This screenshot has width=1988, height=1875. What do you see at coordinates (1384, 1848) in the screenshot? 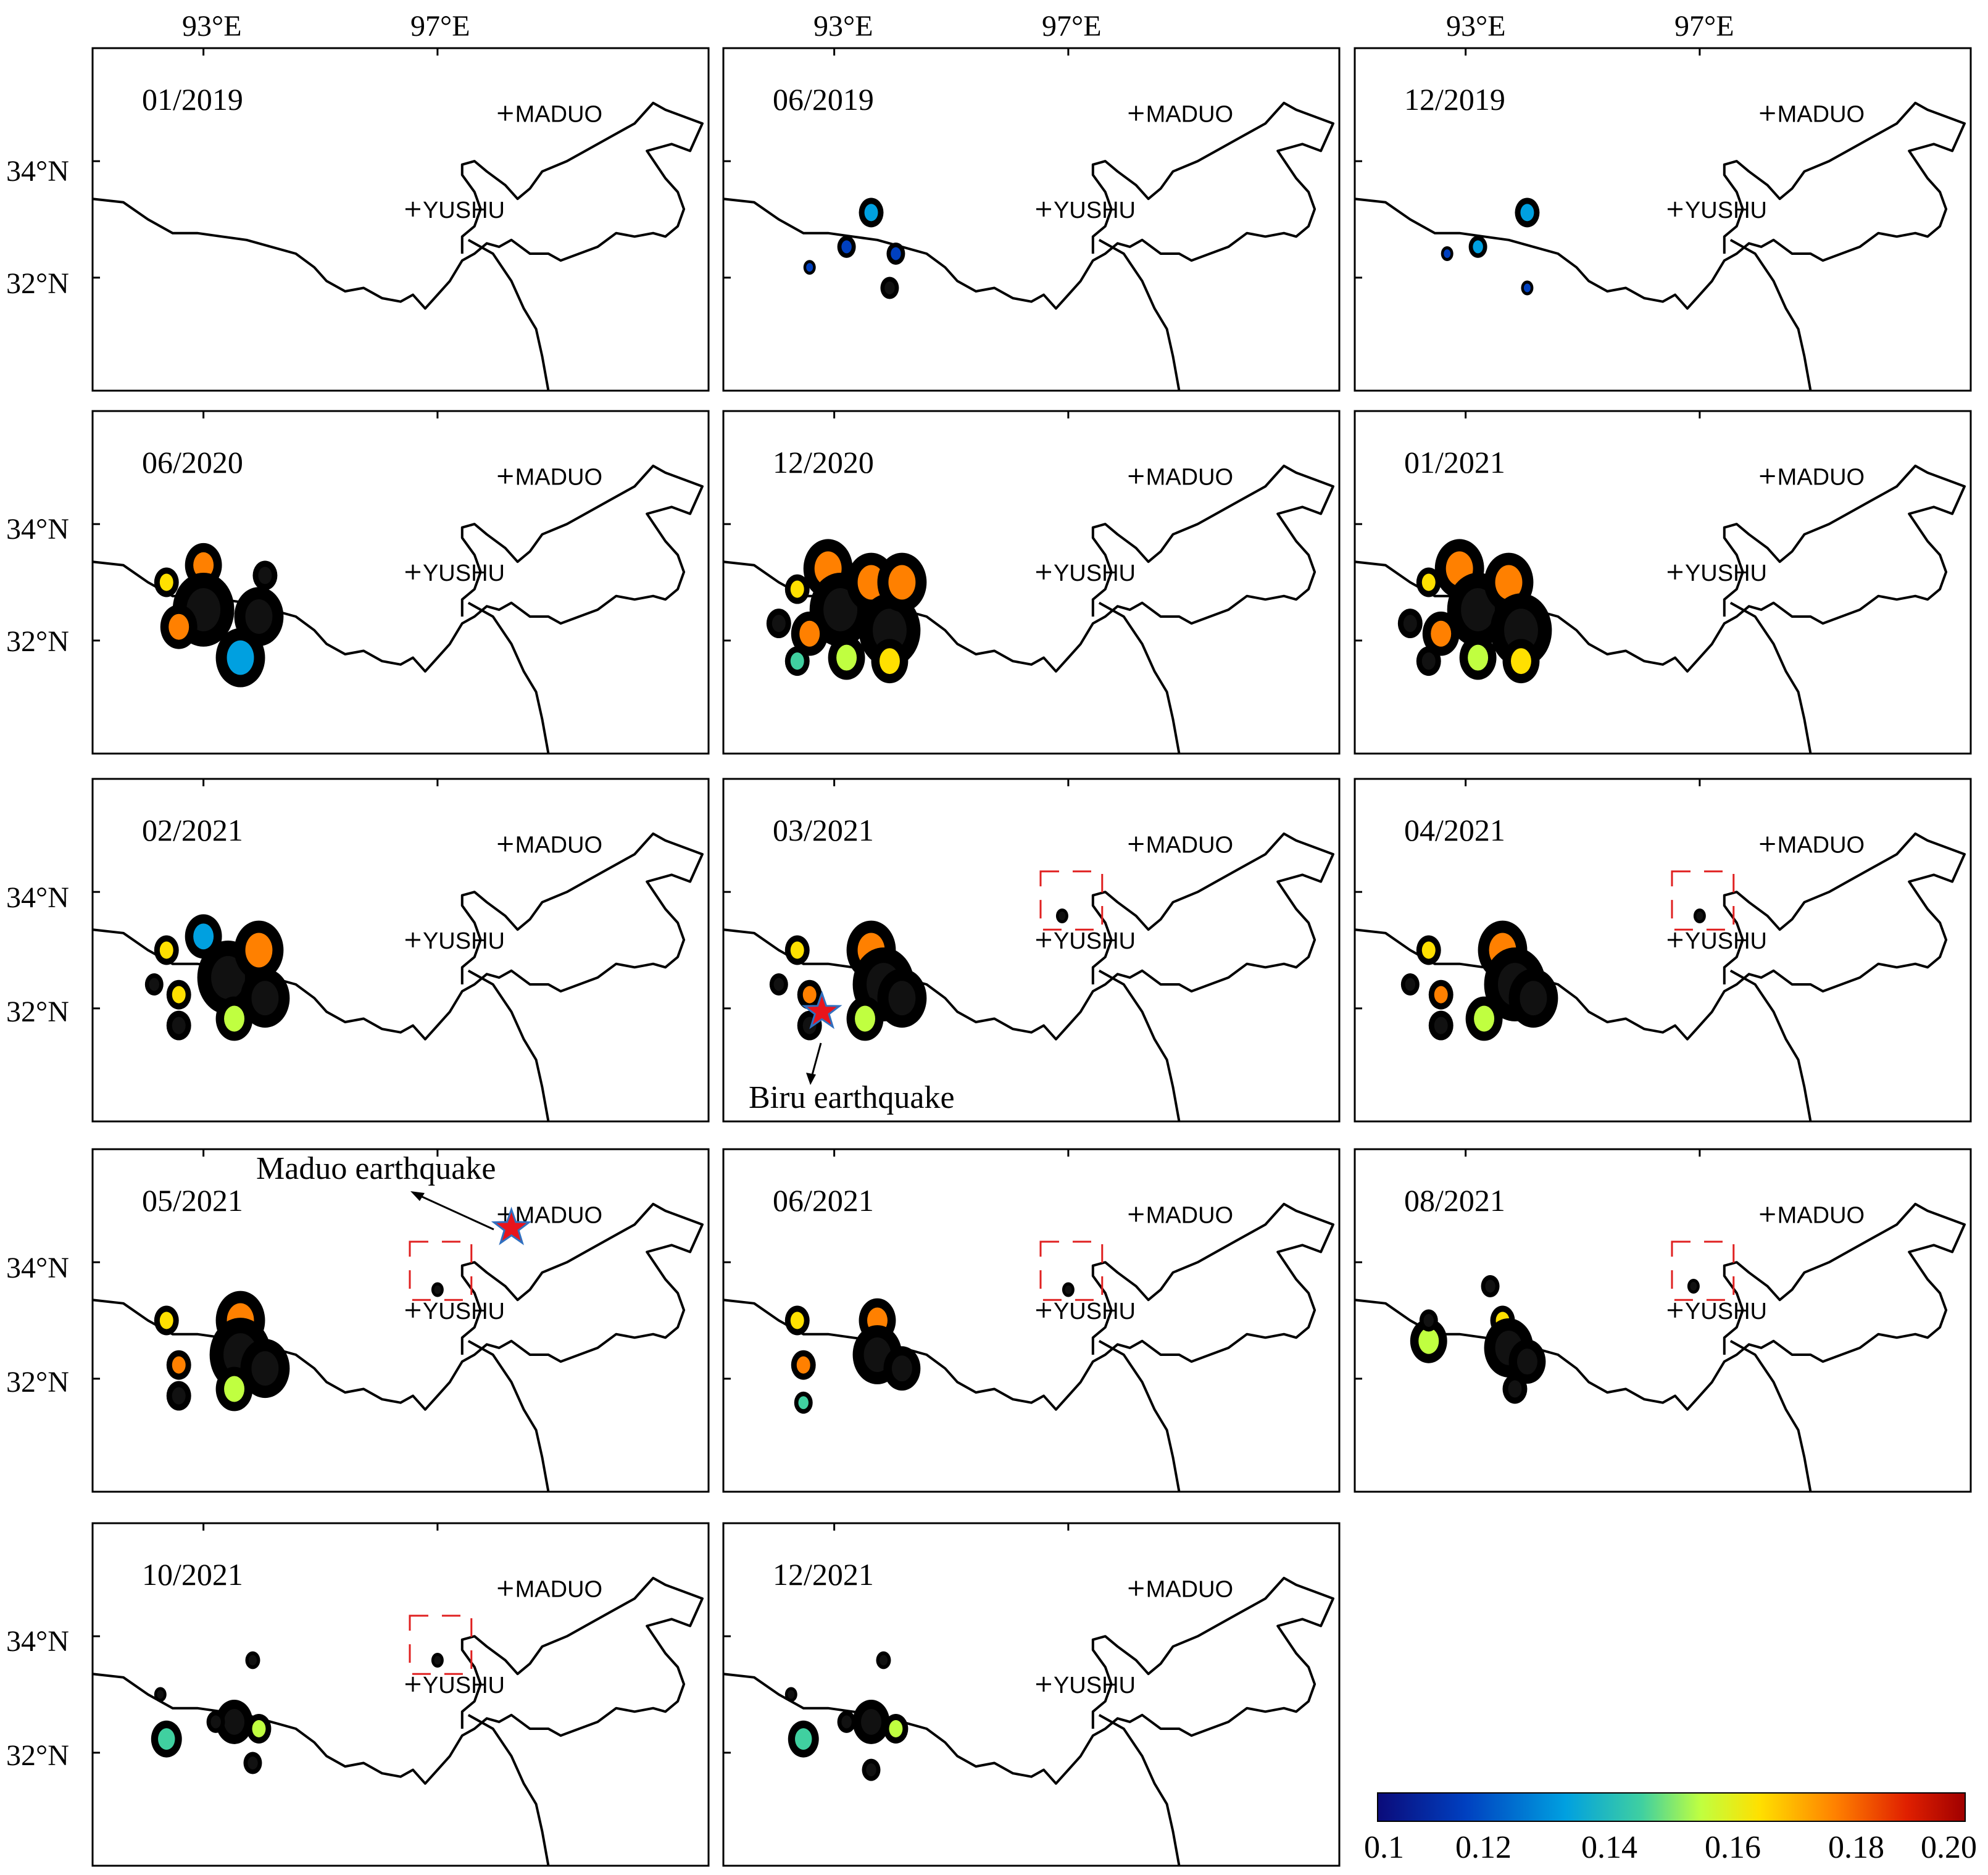
I see `colorbar-tick: 0.1` at bounding box center [1384, 1848].